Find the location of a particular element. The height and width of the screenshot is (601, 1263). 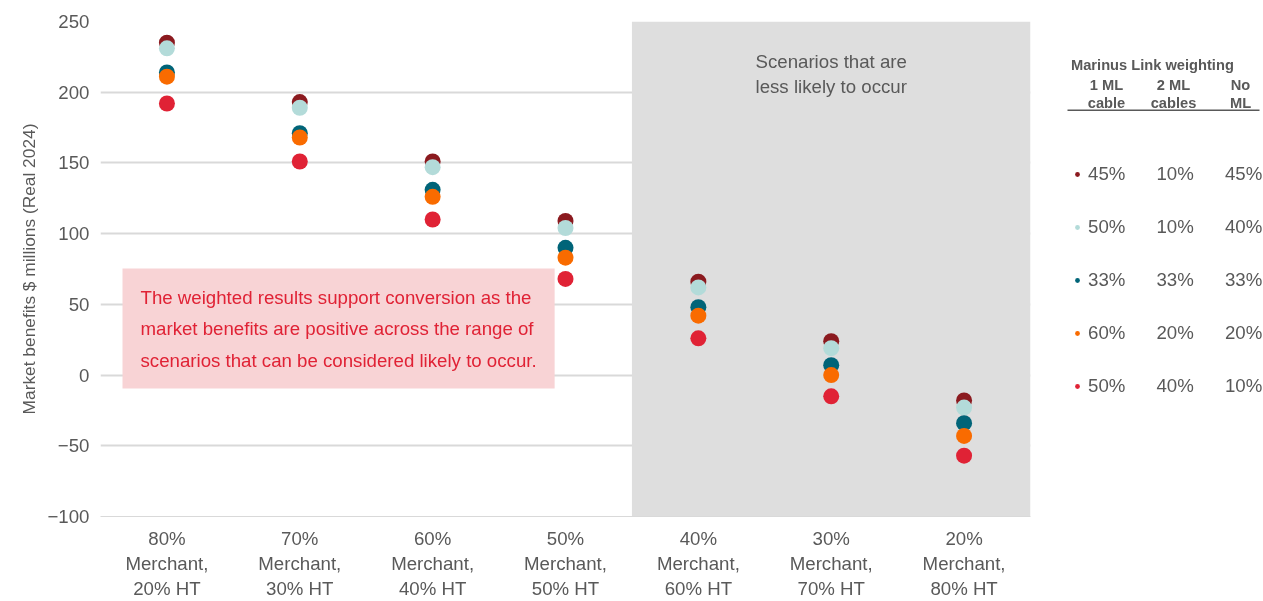

text: 50% 10% 40% is located at coordinates (1175, 227).